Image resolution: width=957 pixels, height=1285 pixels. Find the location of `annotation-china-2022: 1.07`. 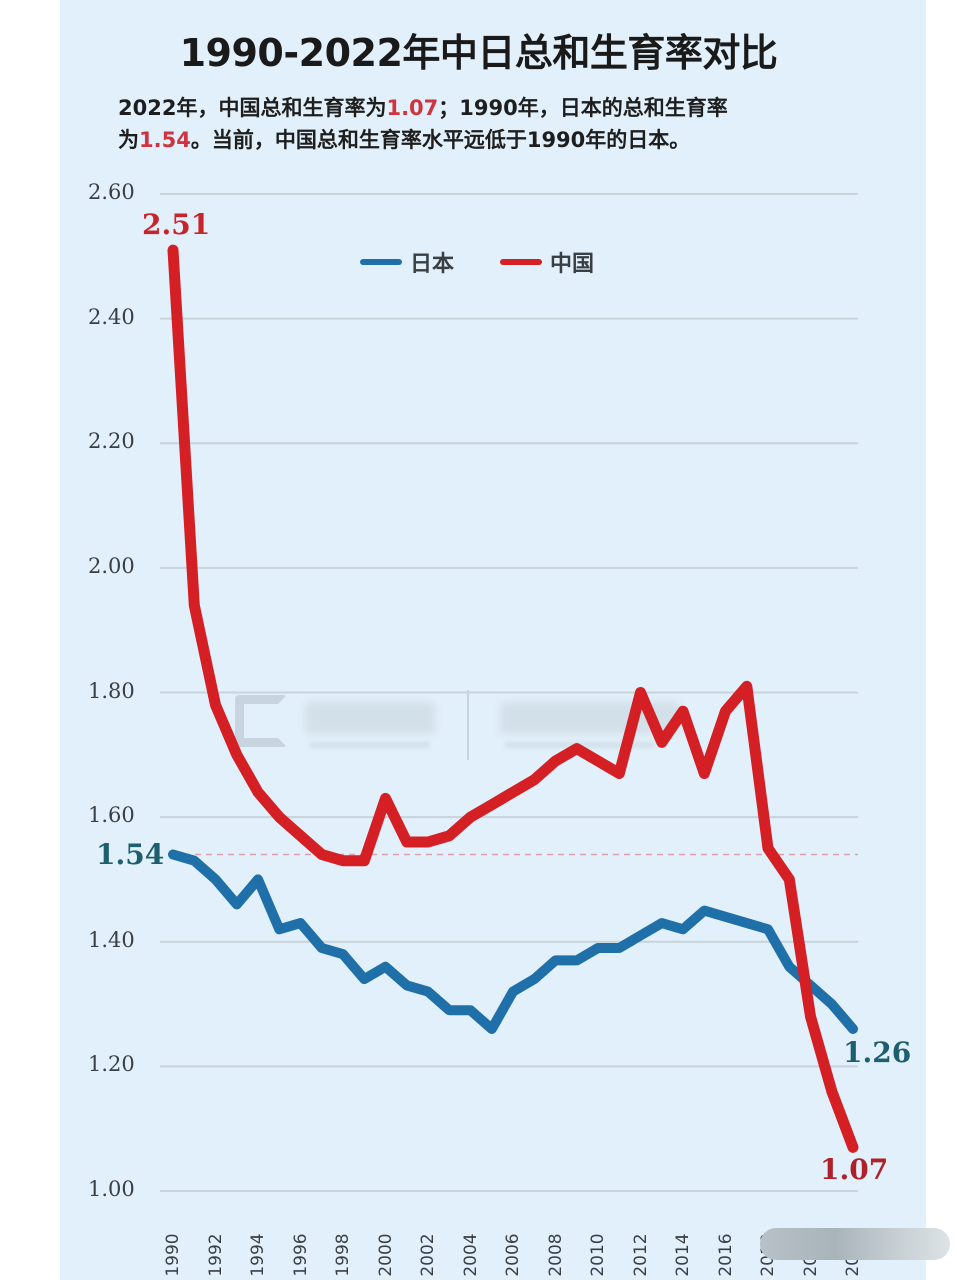

annotation-china-2022: 1.07 is located at coordinates (854, 1169).